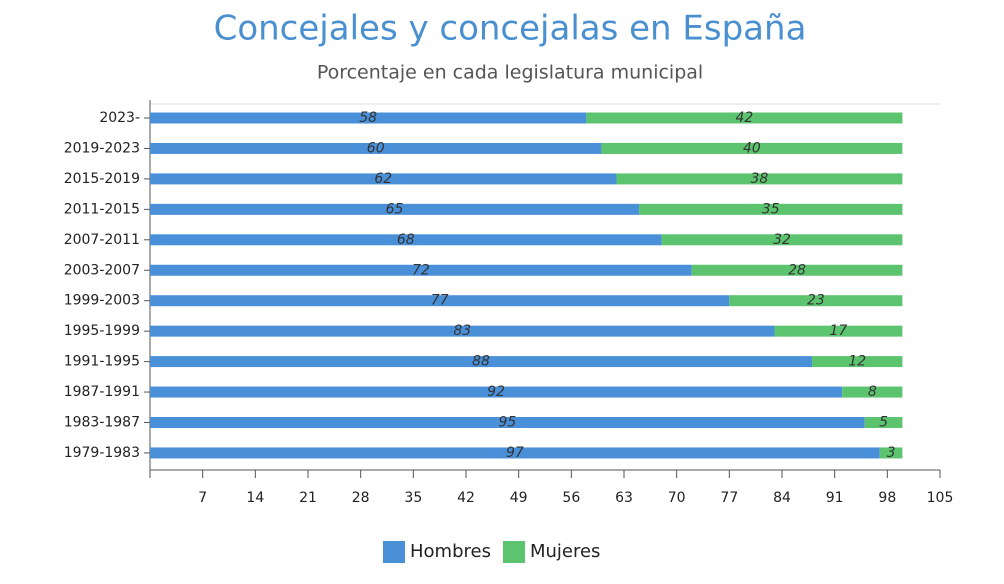  What do you see at coordinates (102, 240) in the screenshot?
I see `y-tick-label: 2007-2011` at bounding box center [102, 240].